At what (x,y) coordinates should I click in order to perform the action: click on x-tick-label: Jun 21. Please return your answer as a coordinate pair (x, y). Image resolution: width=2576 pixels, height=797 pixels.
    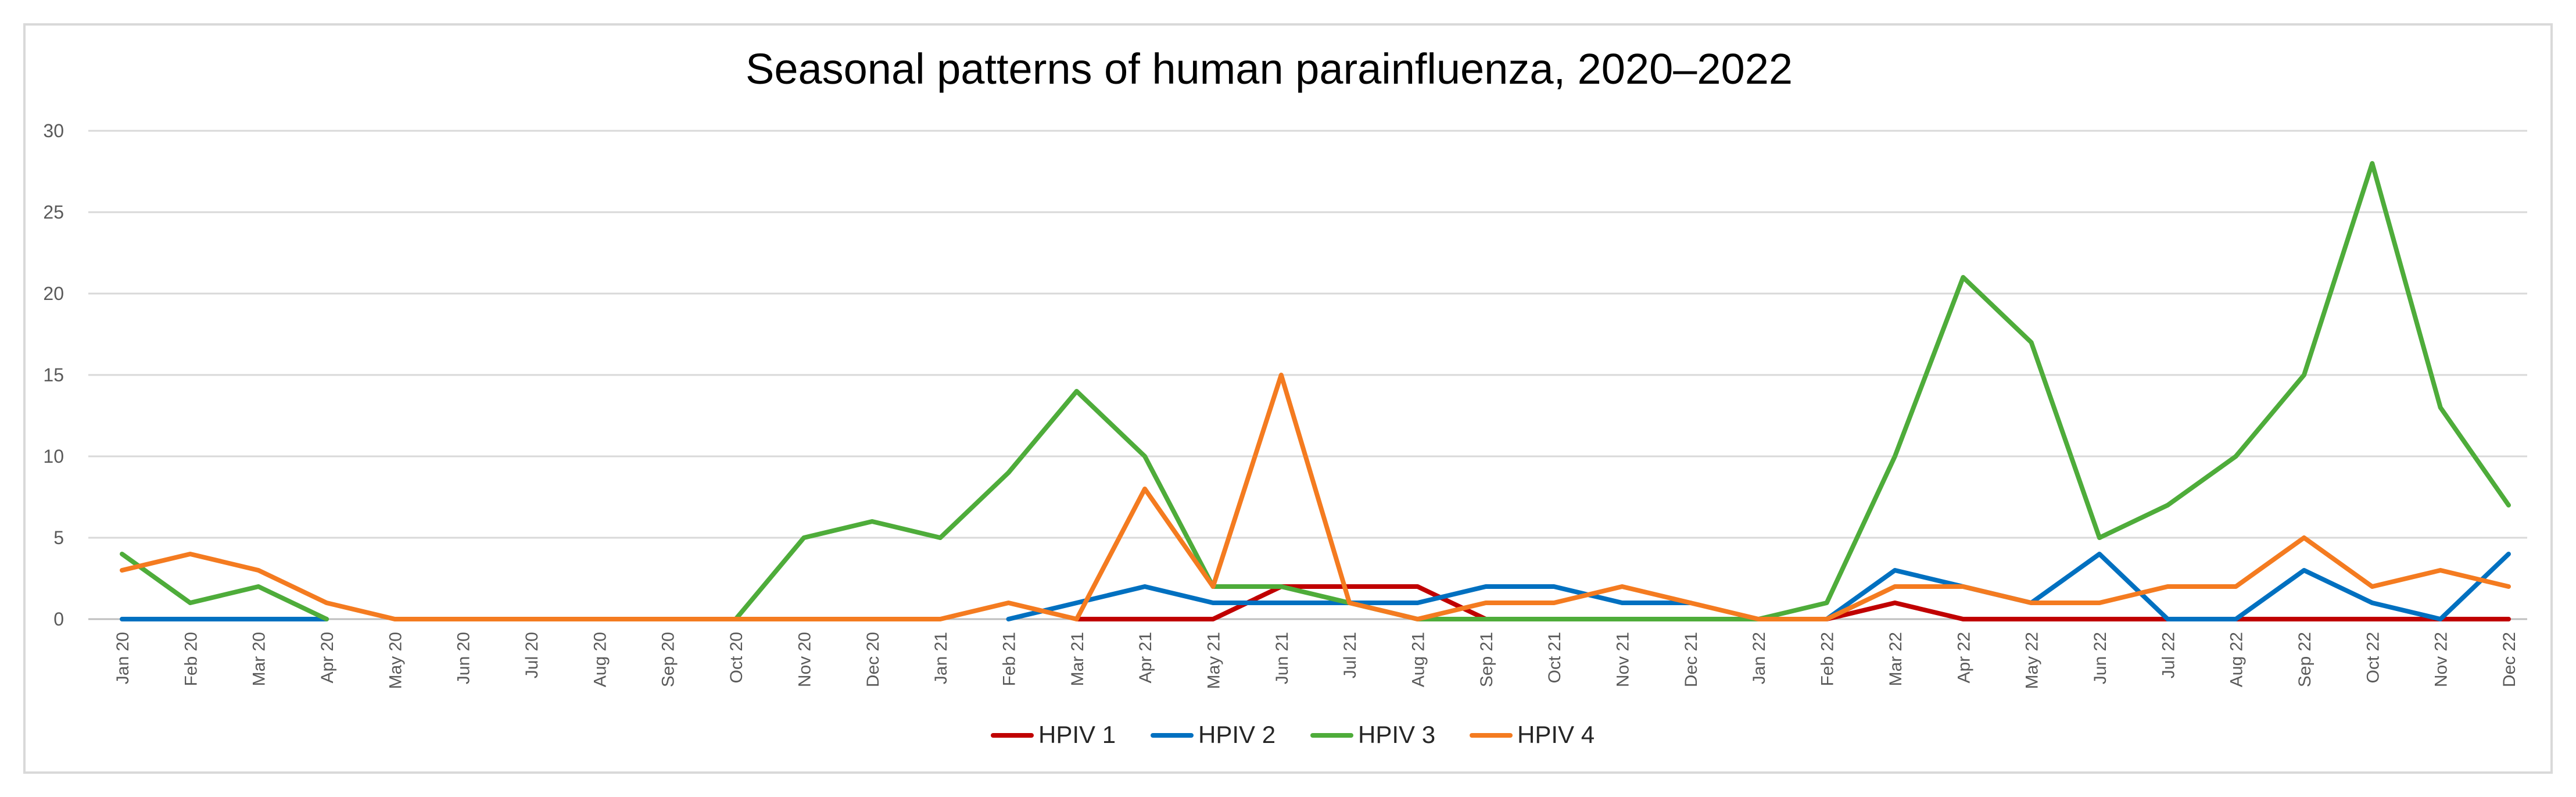
    Looking at the image, I should click on (1282, 658).